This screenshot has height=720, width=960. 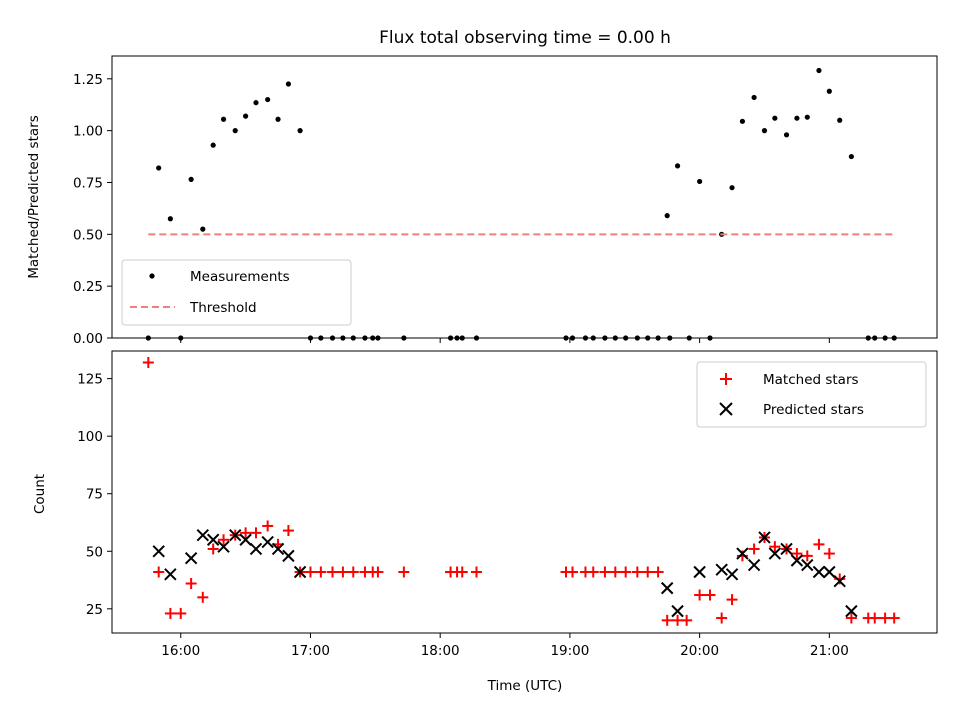 What do you see at coordinates (88, 80) in the screenshot?
I see `ratio-y-tick-label: 1.25` at bounding box center [88, 80].